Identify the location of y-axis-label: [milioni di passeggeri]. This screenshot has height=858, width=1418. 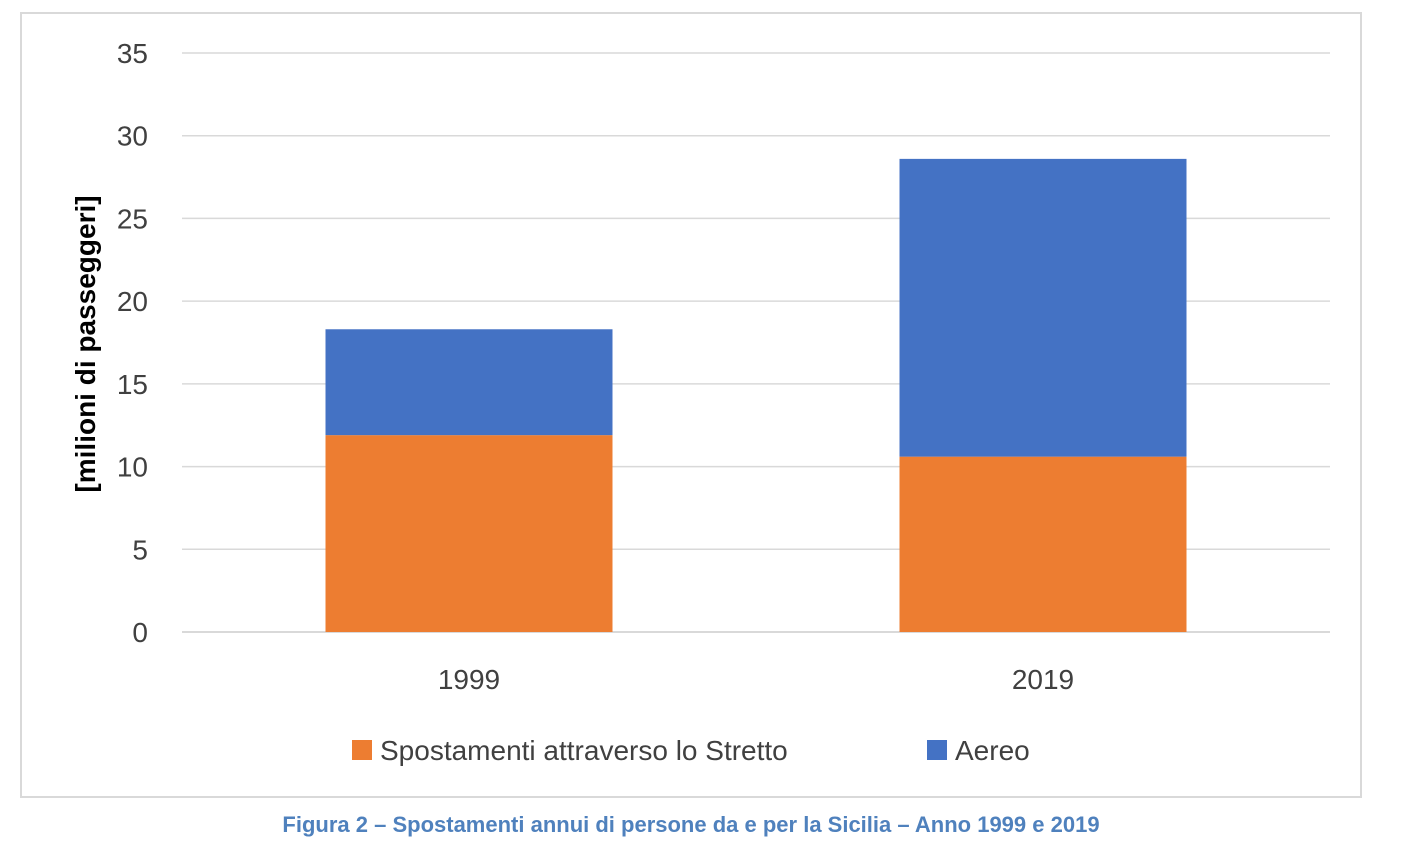
(85, 343).